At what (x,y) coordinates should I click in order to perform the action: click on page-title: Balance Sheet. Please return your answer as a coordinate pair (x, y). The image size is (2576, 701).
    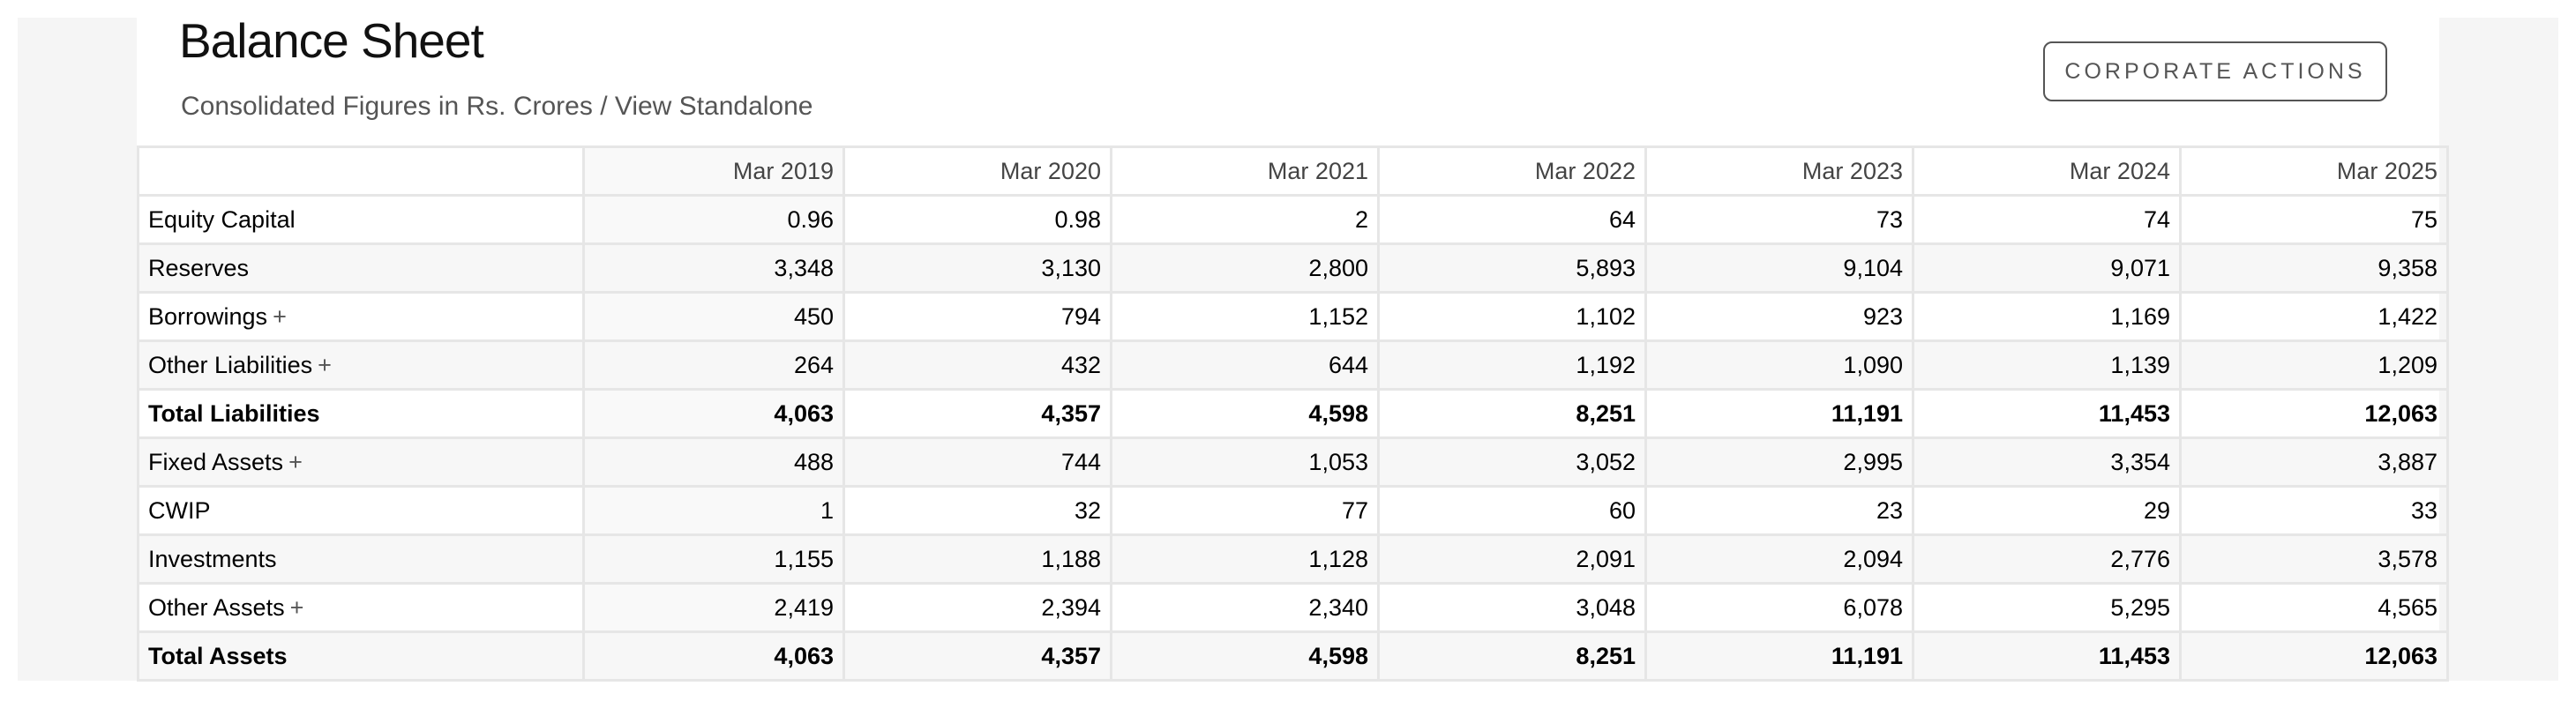
    Looking at the image, I should click on (332, 40).